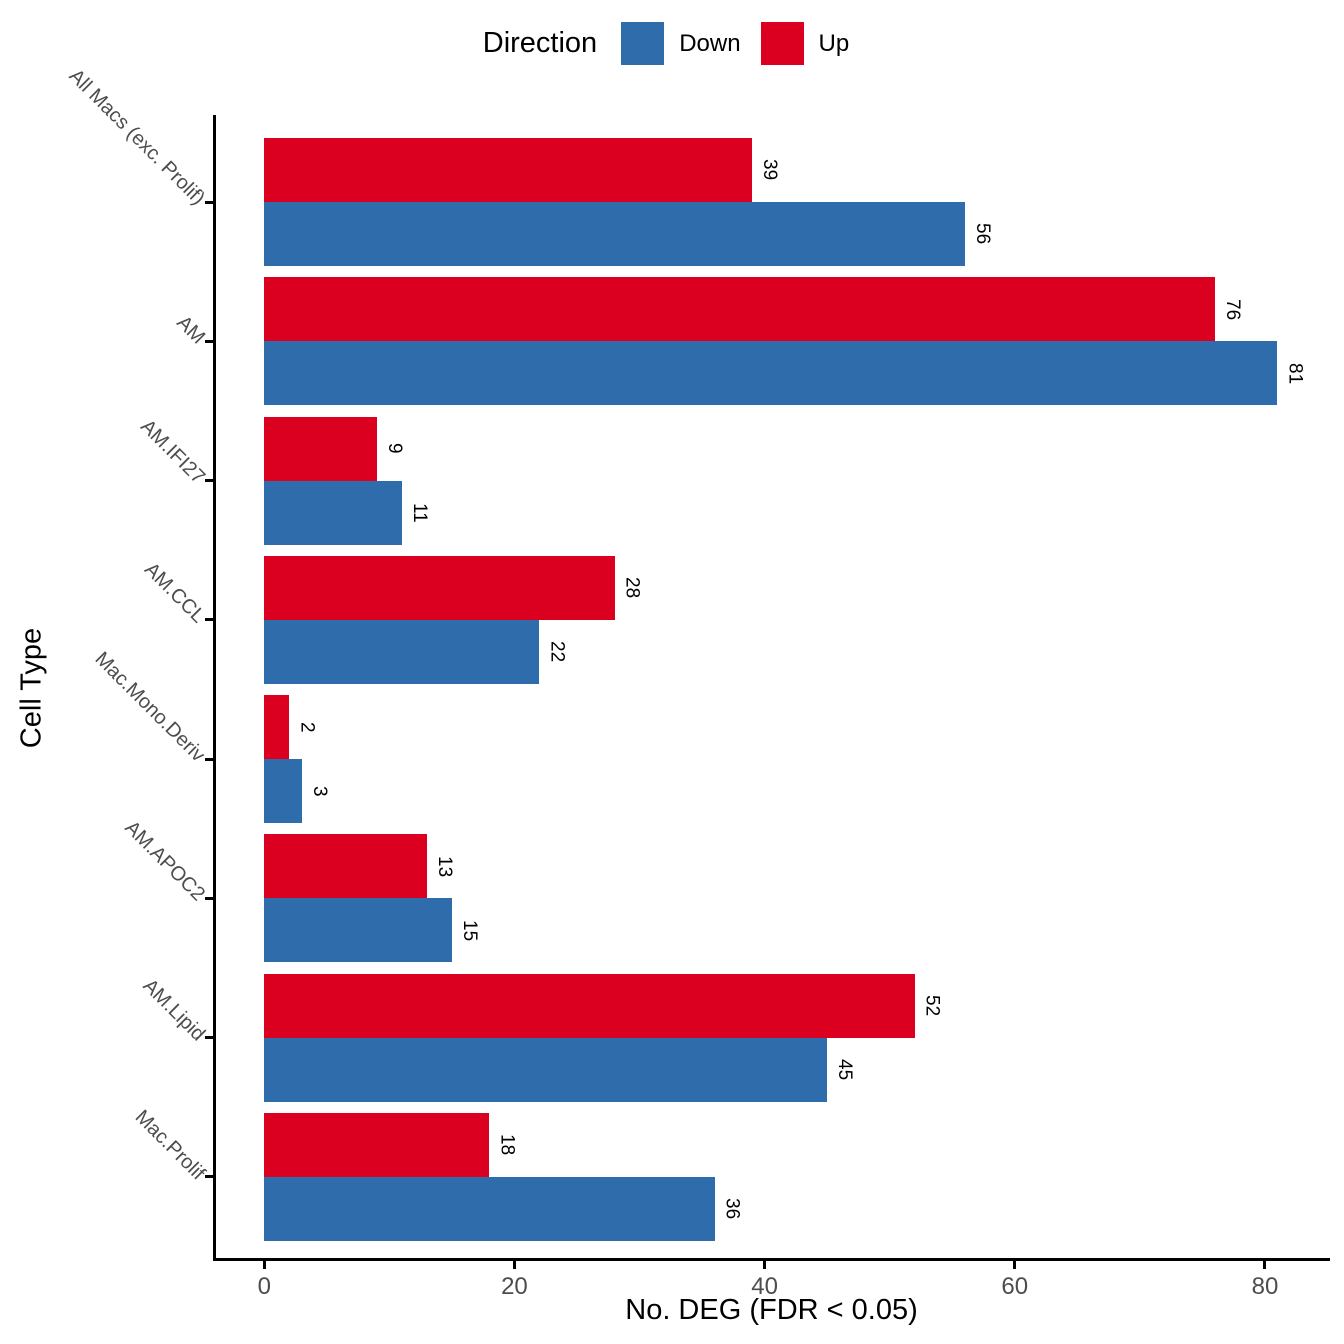 This screenshot has height=1344, width=1344. Describe the element at coordinates (811, 43) in the screenshot. I see `legend-item-up: Up` at that location.